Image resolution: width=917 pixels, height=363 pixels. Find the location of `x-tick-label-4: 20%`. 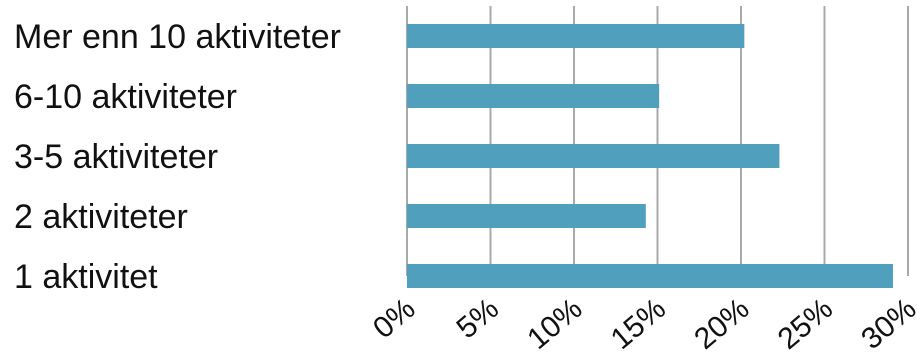

x-tick-label-4: 20% is located at coordinates (721, 324).